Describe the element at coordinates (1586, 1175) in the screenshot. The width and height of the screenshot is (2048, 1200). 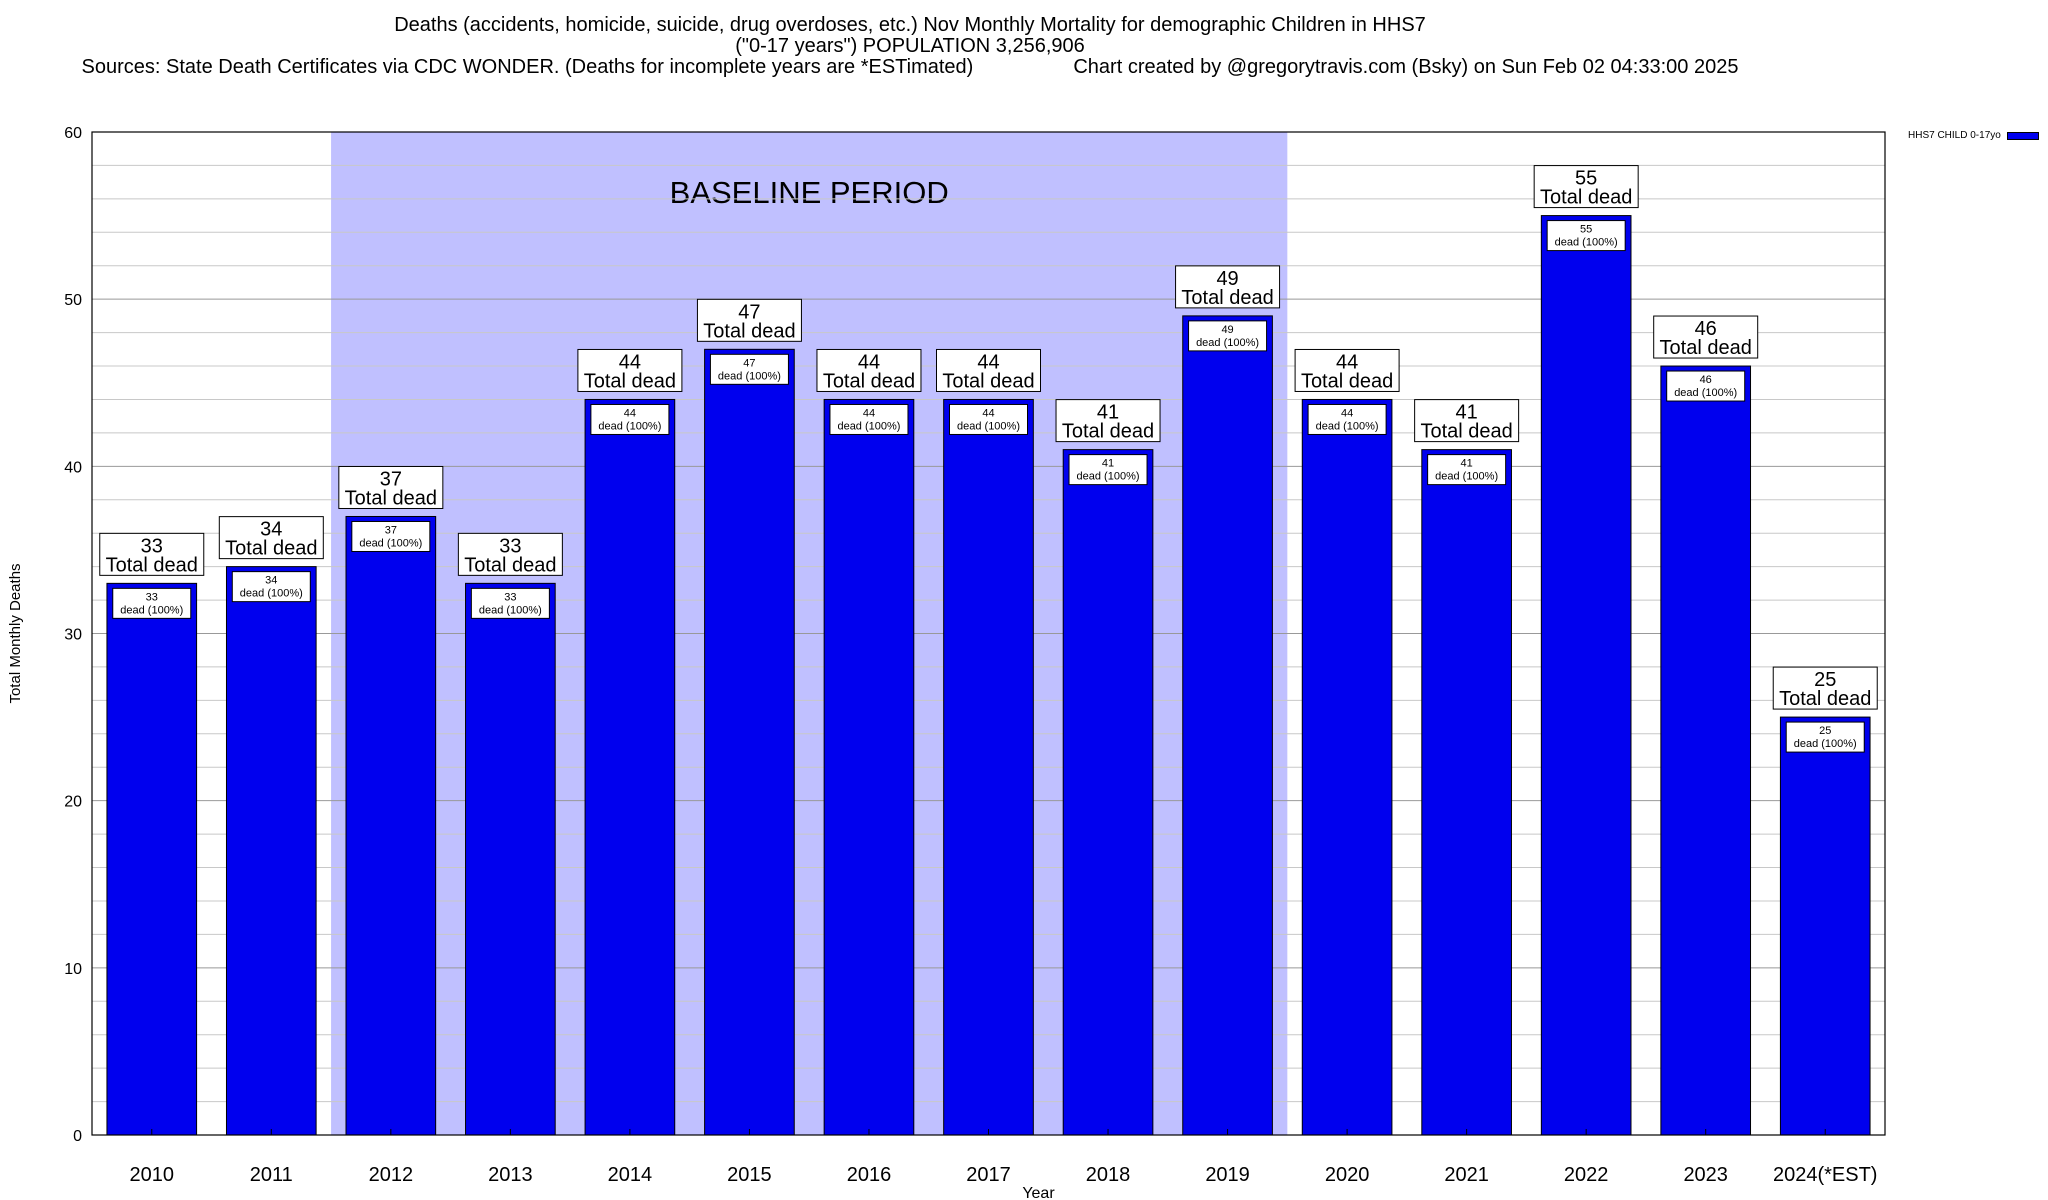
I see `x-tick-label: 2022` at that location.